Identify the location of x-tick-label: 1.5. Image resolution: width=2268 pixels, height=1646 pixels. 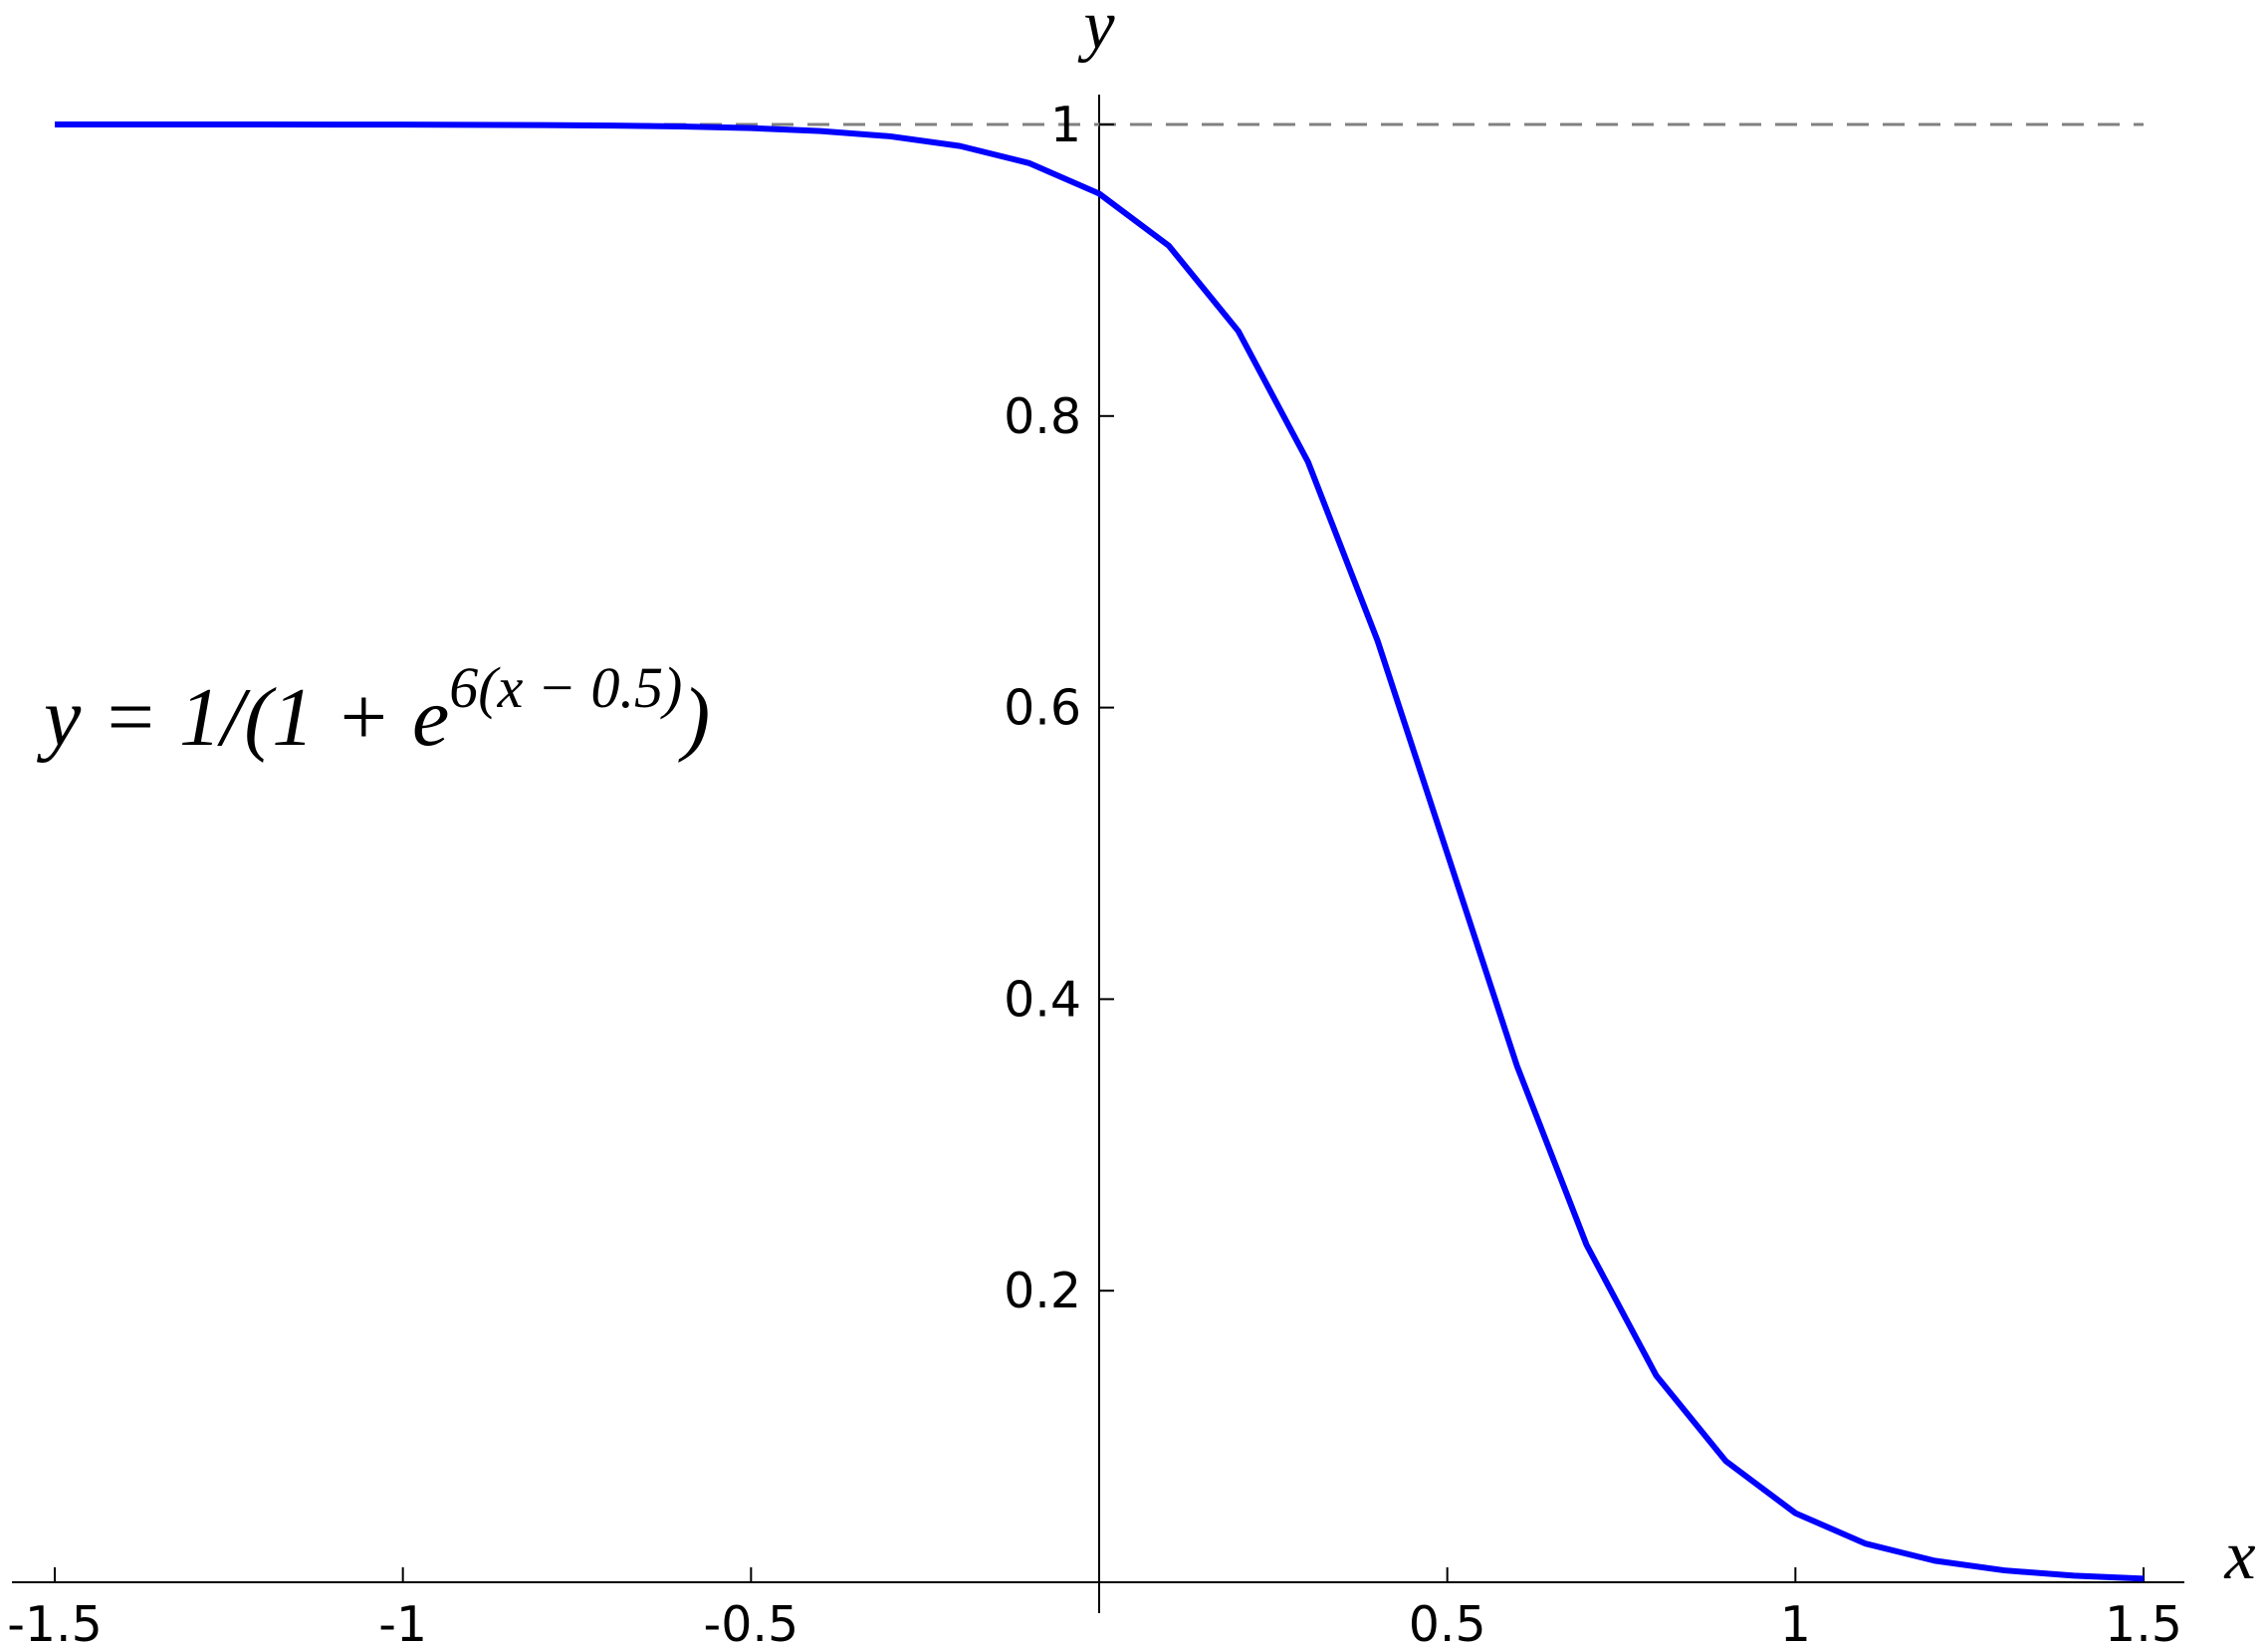
(2143, 1621).